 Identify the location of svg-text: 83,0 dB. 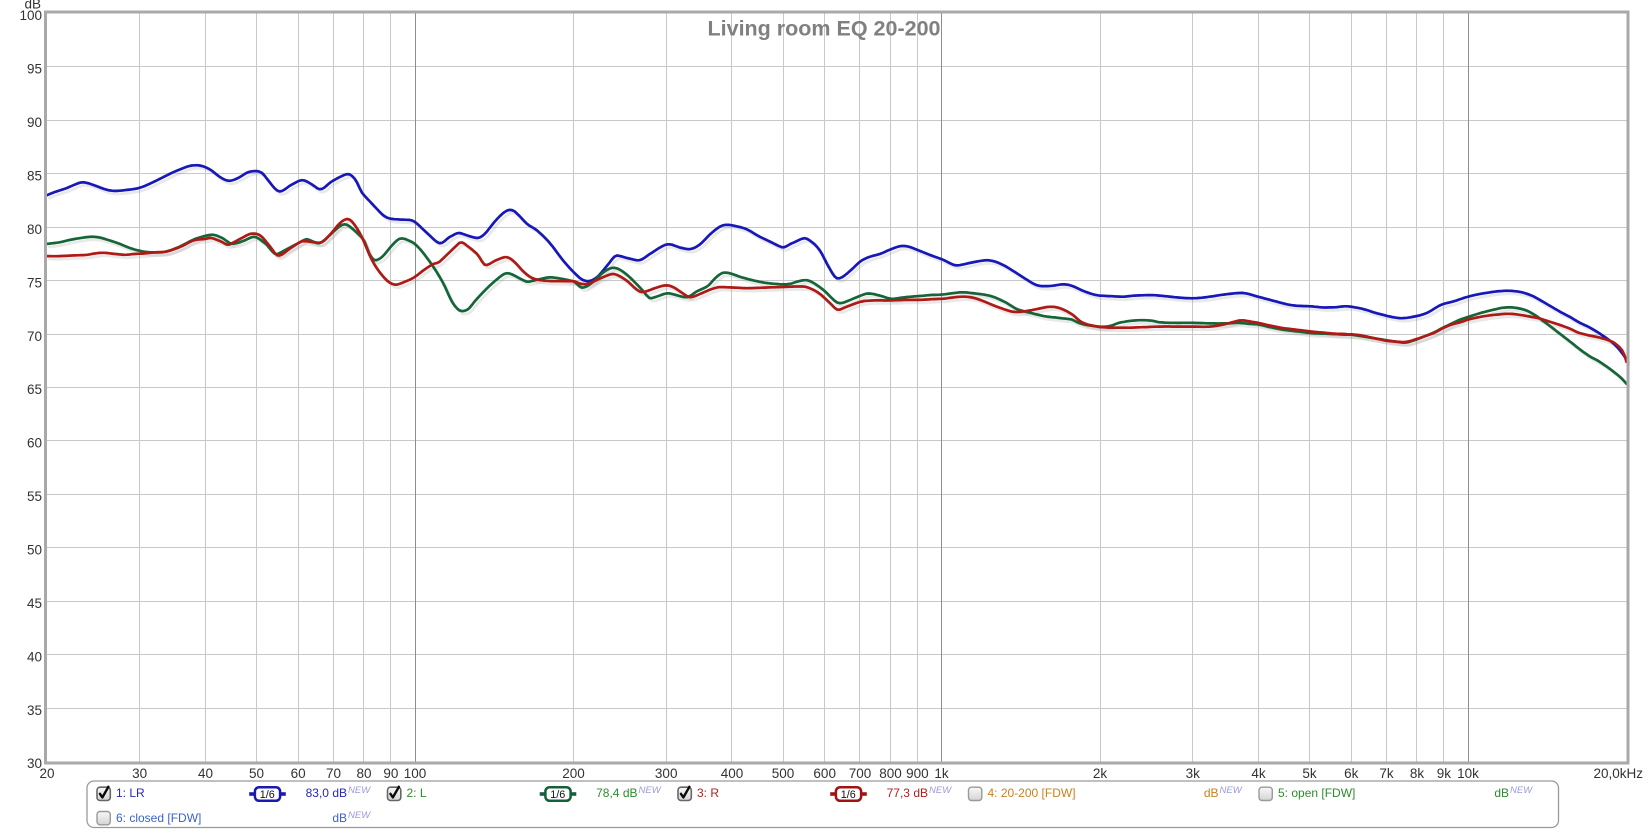
(326, 793).